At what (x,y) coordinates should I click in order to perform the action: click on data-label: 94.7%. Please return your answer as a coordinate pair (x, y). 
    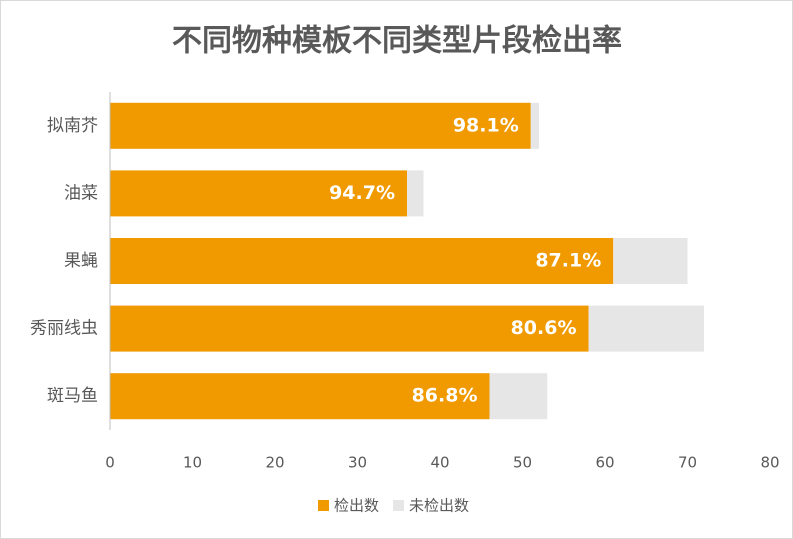
    Looking at the image, I should click on (362, 193).